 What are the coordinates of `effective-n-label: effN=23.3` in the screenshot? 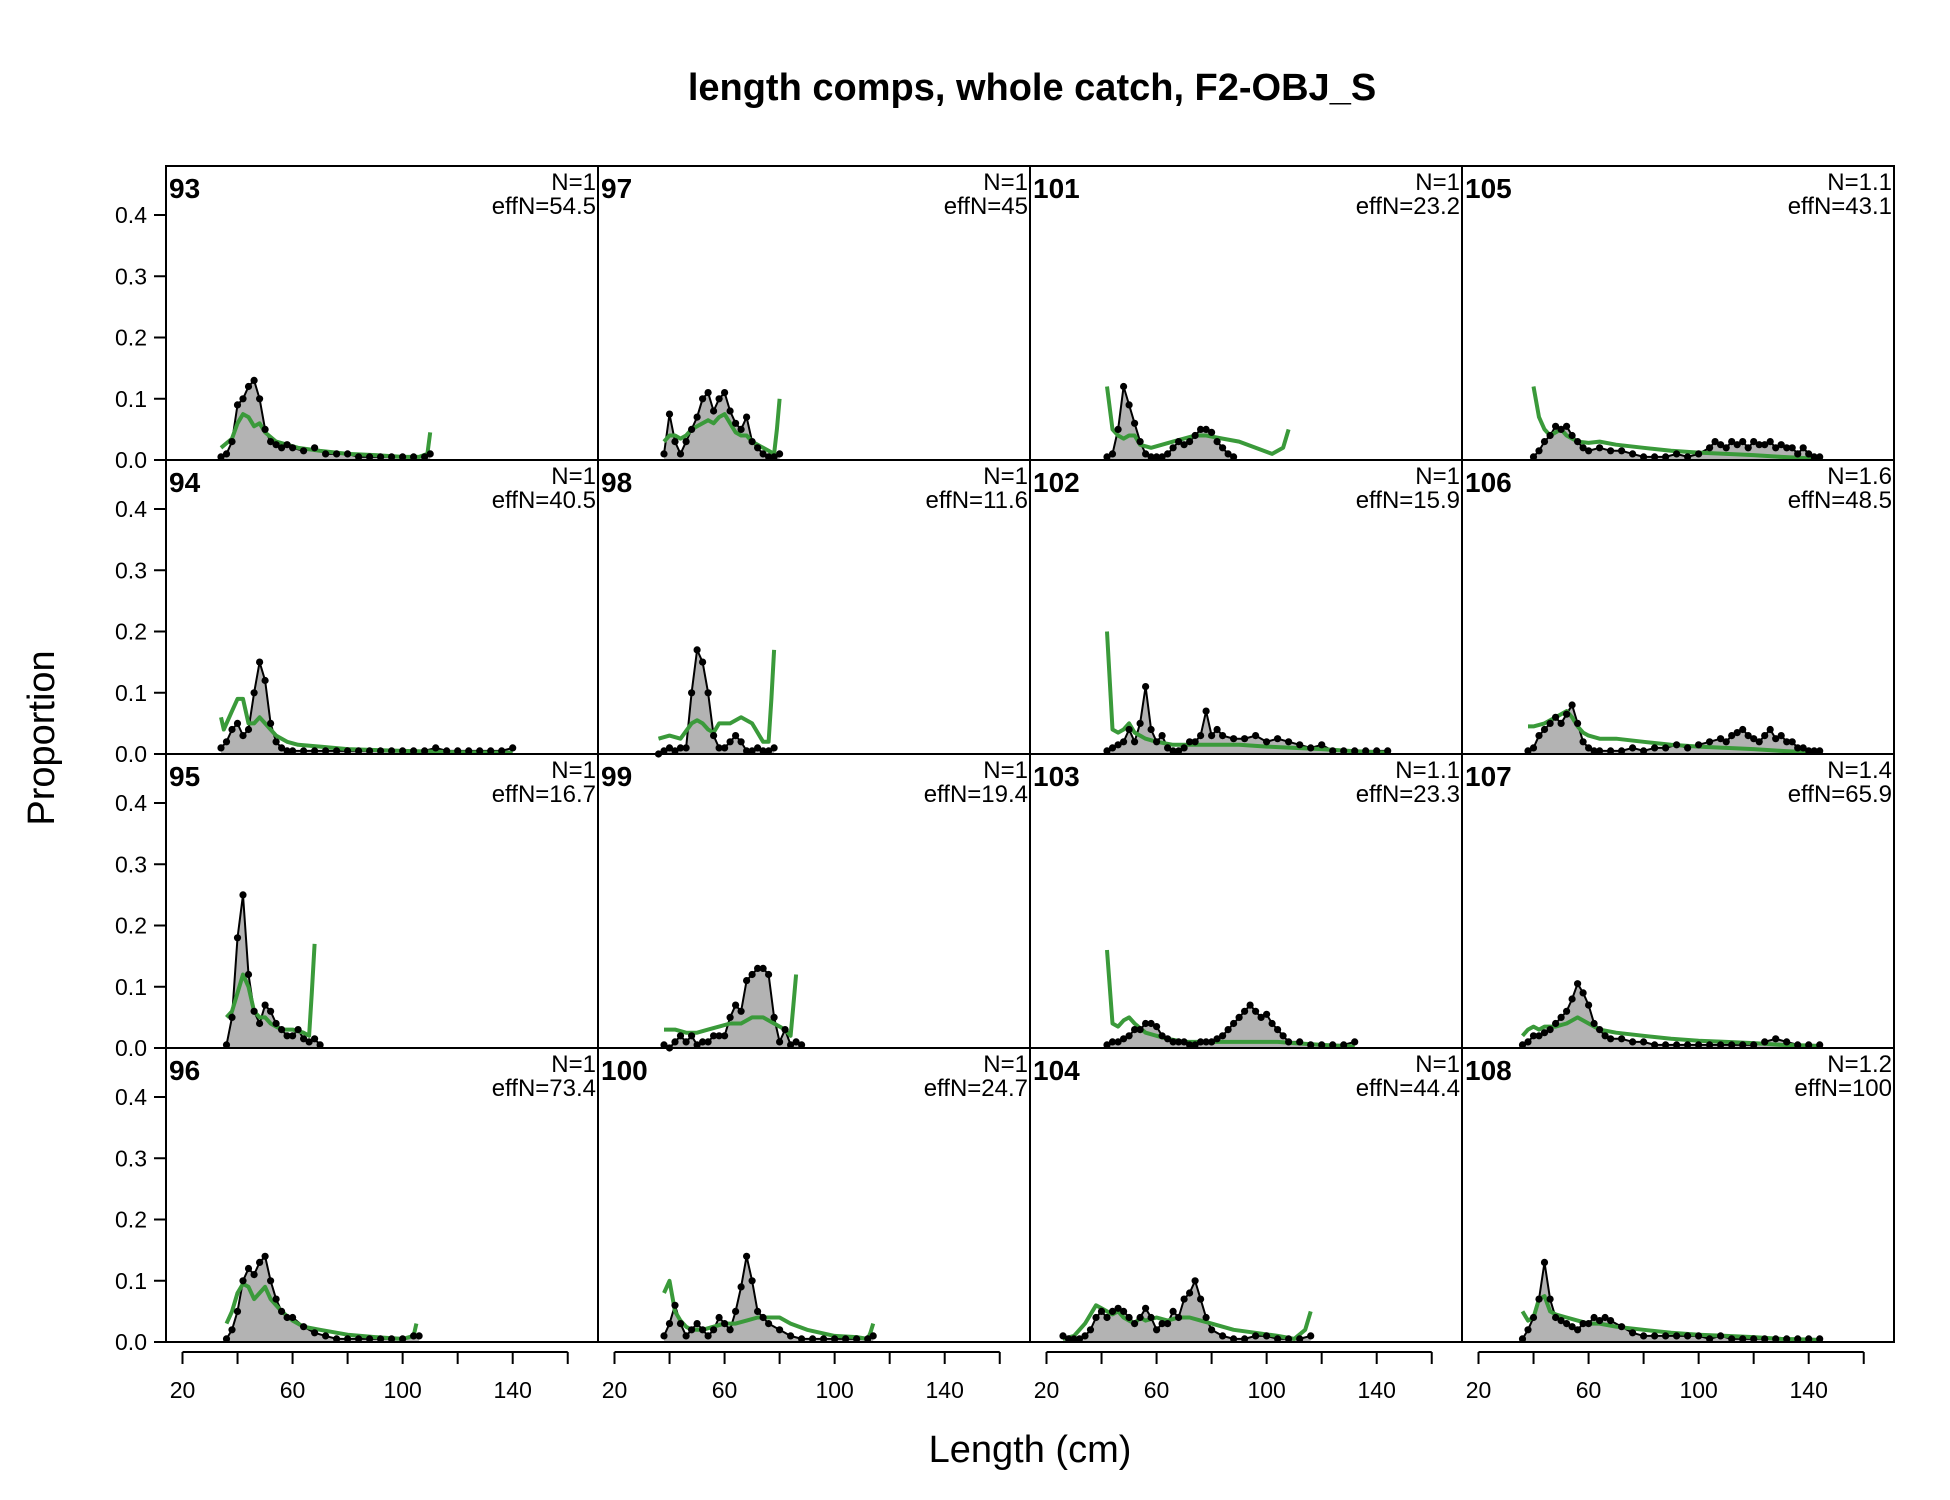 It's located at (1408, 794).